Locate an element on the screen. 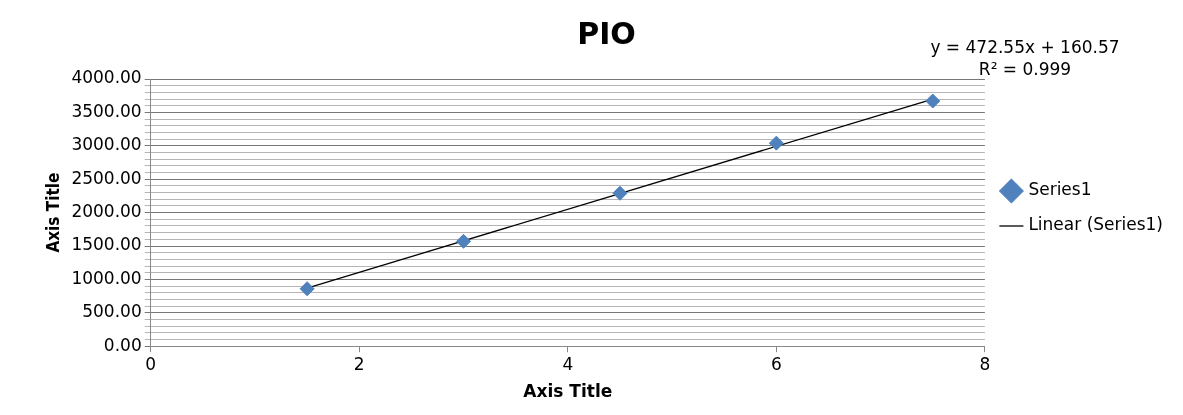 The width and height of the screenshot is (1183, 415). y-tick-label: 500.00 is located at coordinates (112, 311).